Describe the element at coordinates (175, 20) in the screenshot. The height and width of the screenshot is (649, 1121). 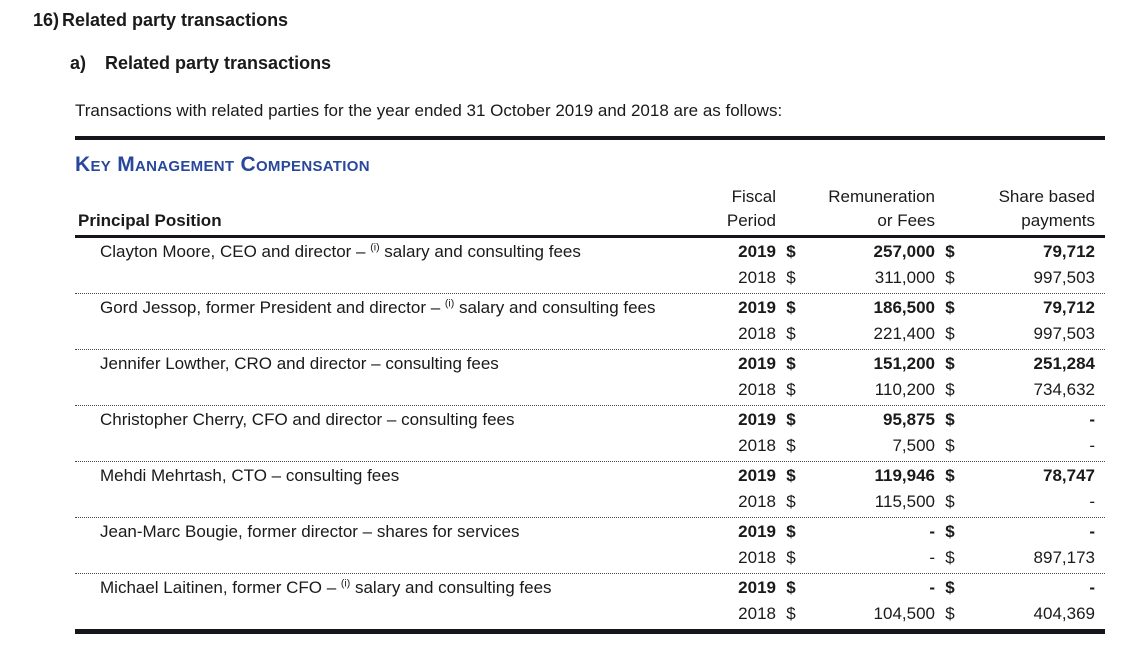
I see `section-title: Related party transactions` at that location.